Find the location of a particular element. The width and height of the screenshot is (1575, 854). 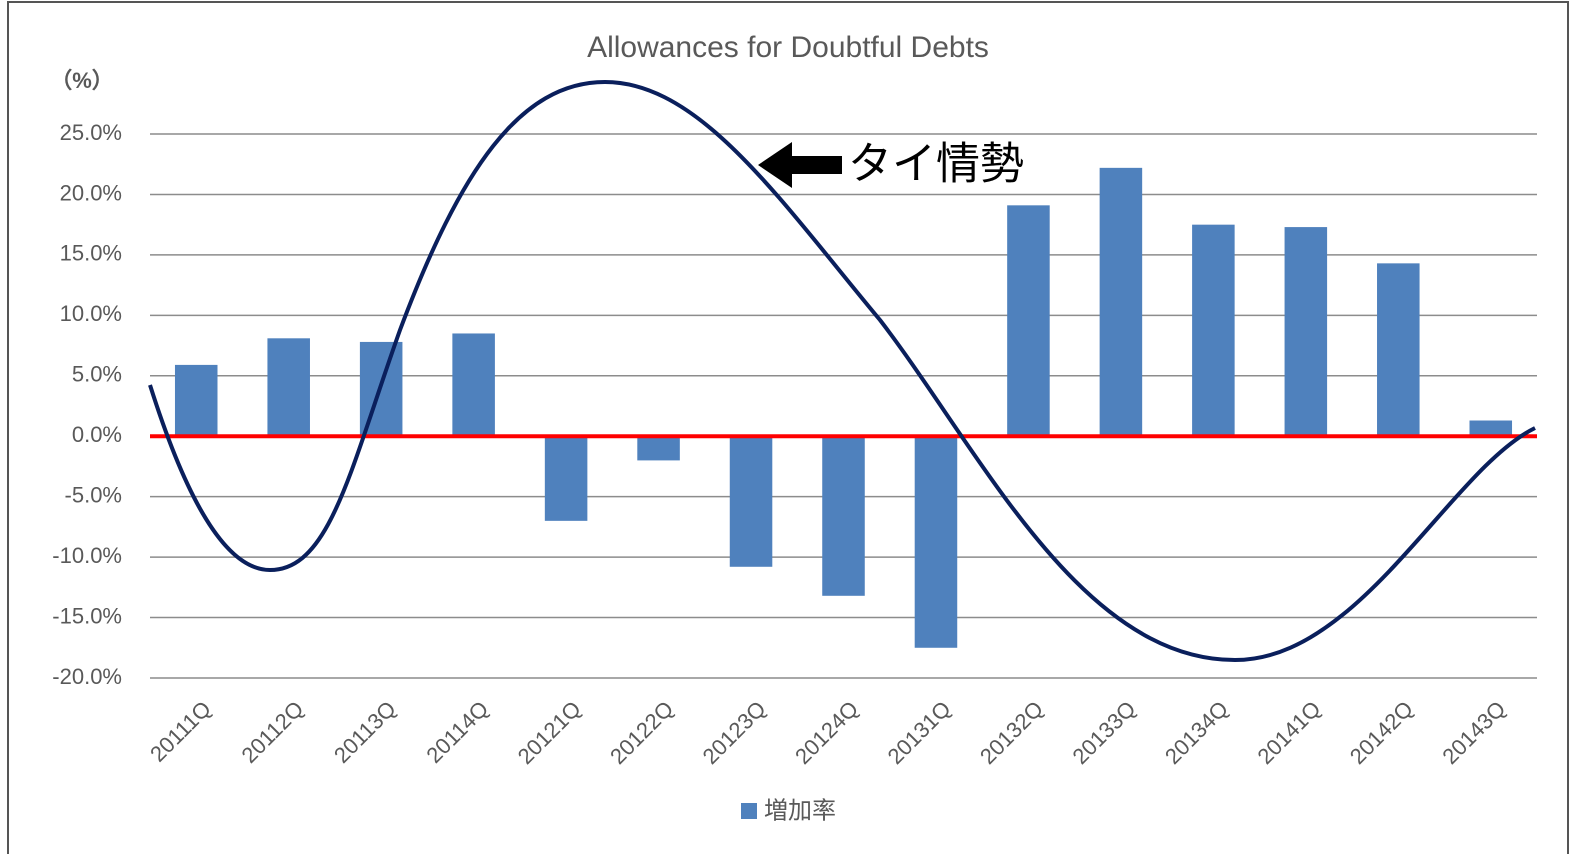

x-tick-label: 20112Q is located at coordinates (272, 732).